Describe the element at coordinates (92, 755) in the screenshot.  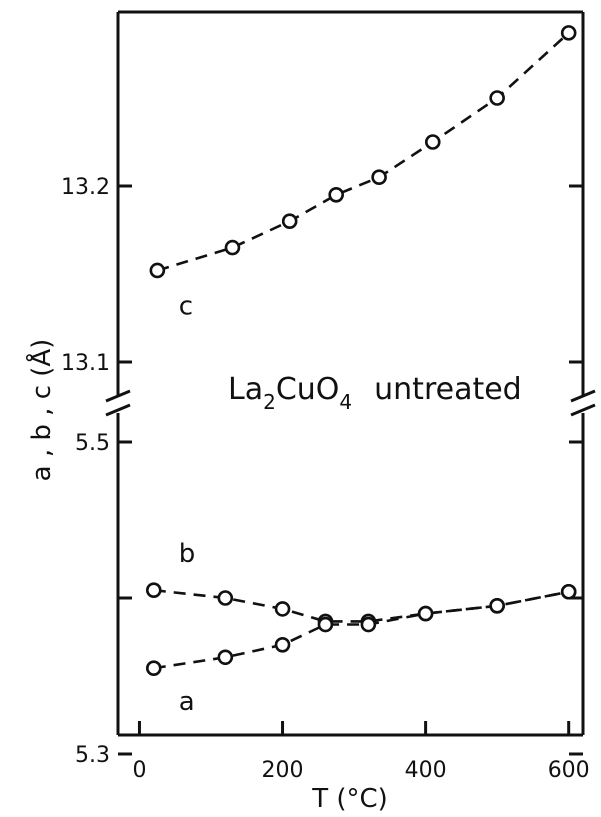
I see `y-tick-label-lower: 5.3` at that location.